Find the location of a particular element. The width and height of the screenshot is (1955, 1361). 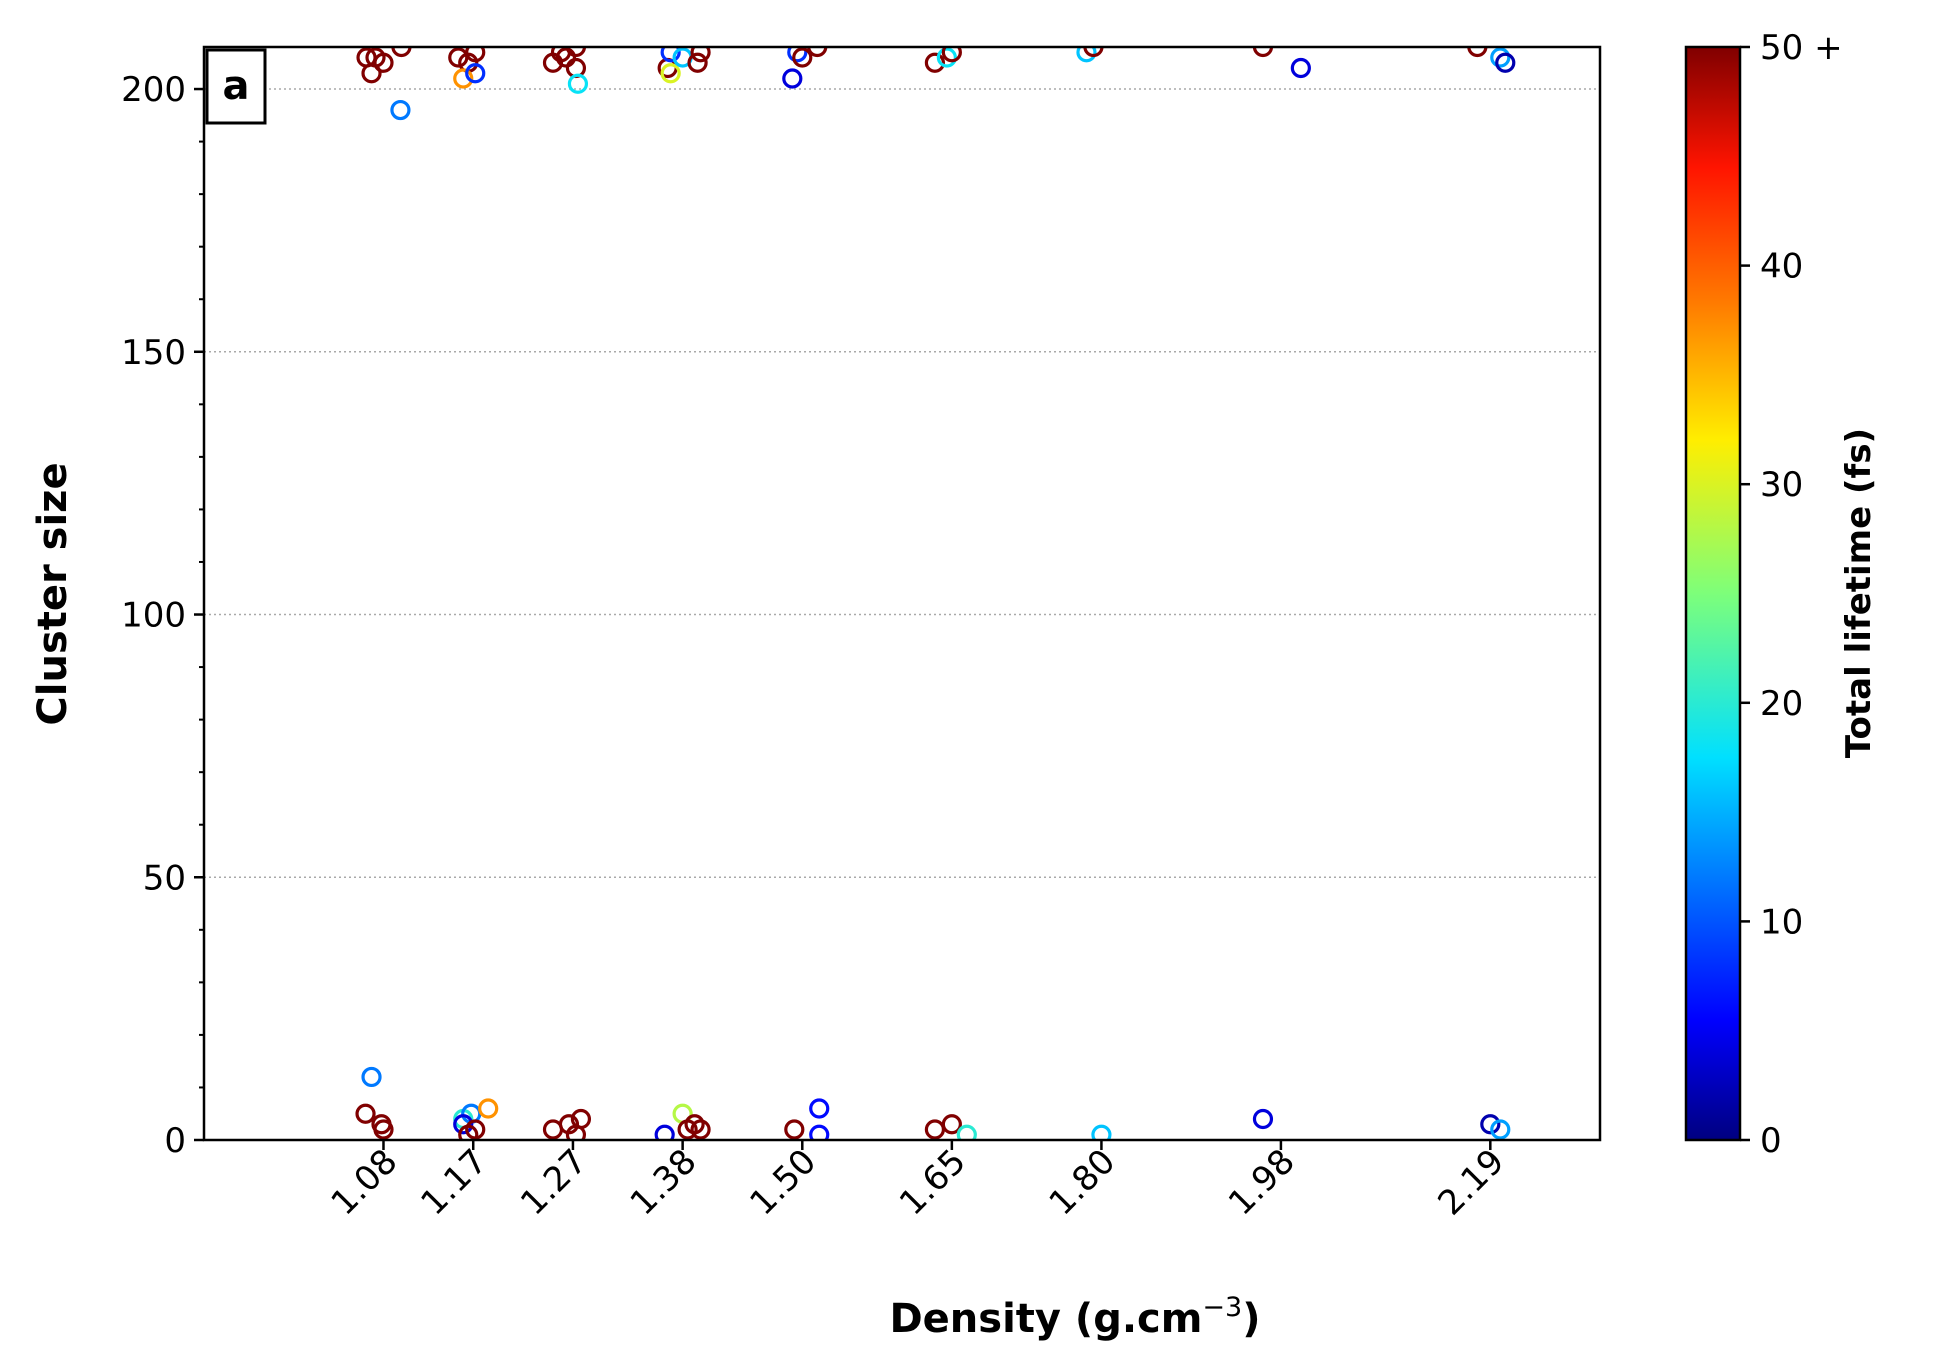

x-tick-label: 1.65 is located at coordinates (933, 1182).